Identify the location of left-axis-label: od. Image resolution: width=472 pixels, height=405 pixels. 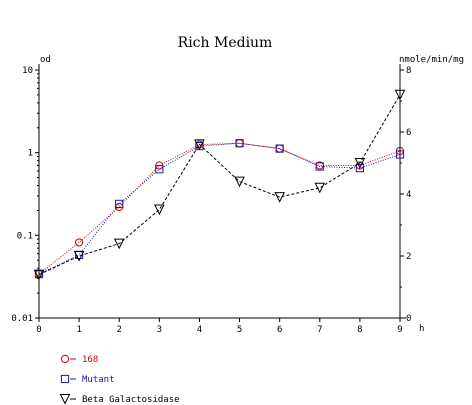
(45, 60).